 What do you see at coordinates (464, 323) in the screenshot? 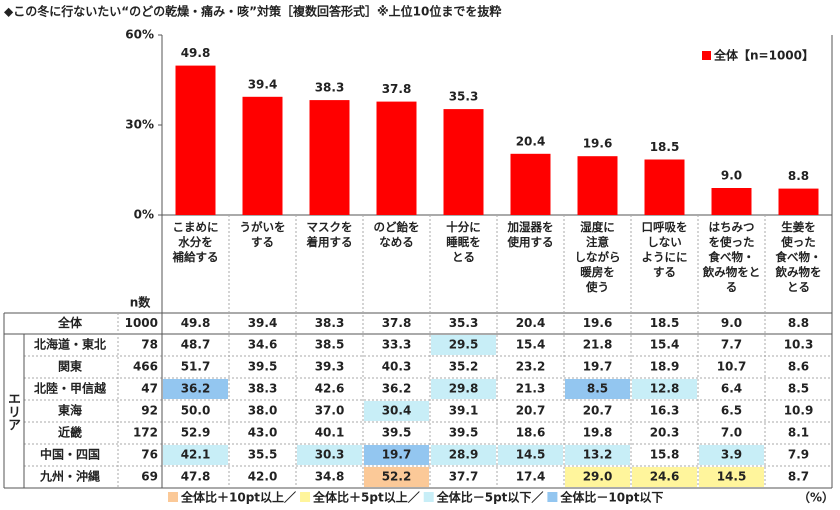
I see `table-cell-text: 35.3` at bounding box center [464, 323].